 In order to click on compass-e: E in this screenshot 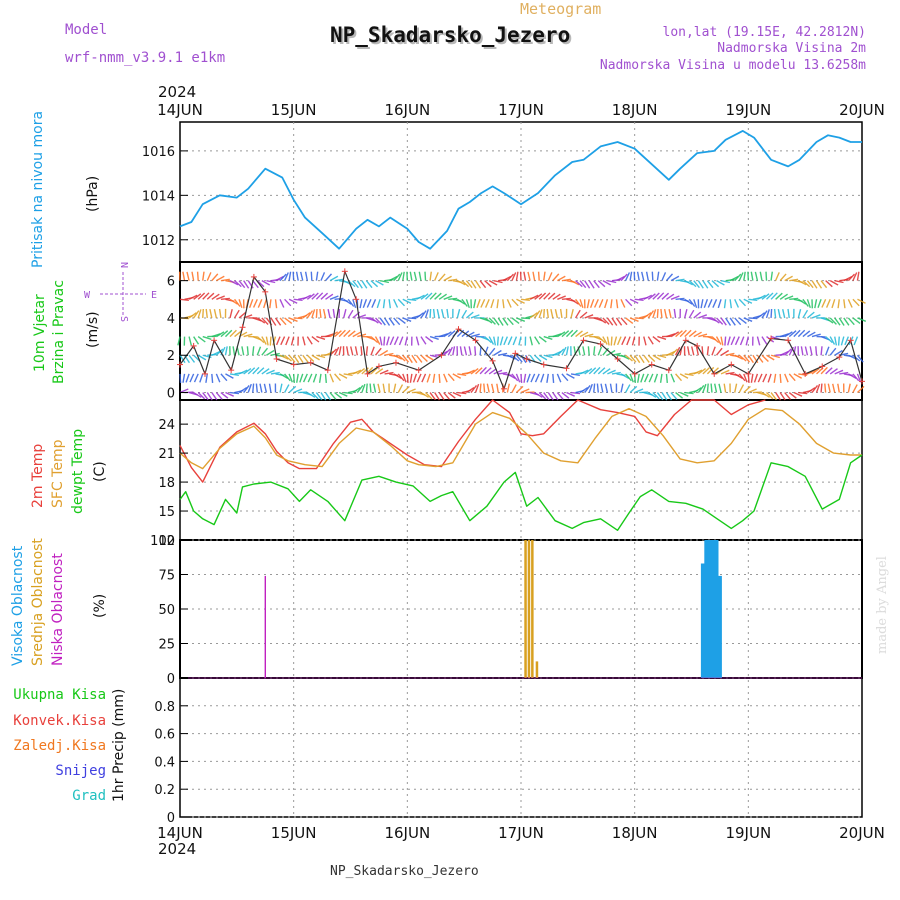, I will do `click(154, 295)`.